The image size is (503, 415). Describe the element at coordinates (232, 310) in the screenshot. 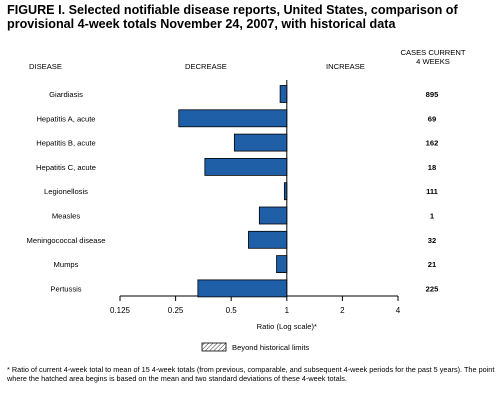

I see `x-tick-label: 0.5` at that location.